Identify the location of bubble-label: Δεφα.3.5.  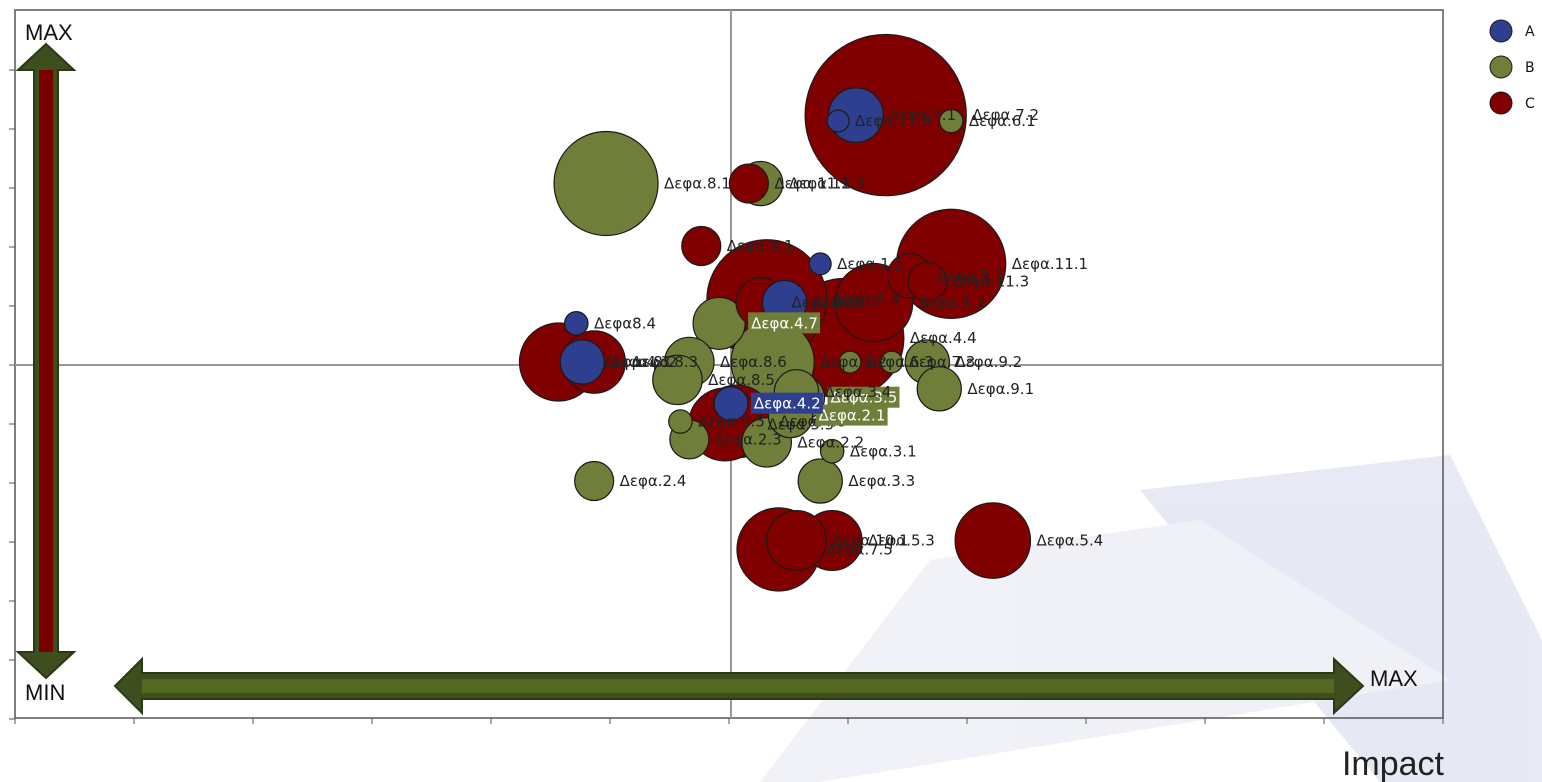
(864, 398).